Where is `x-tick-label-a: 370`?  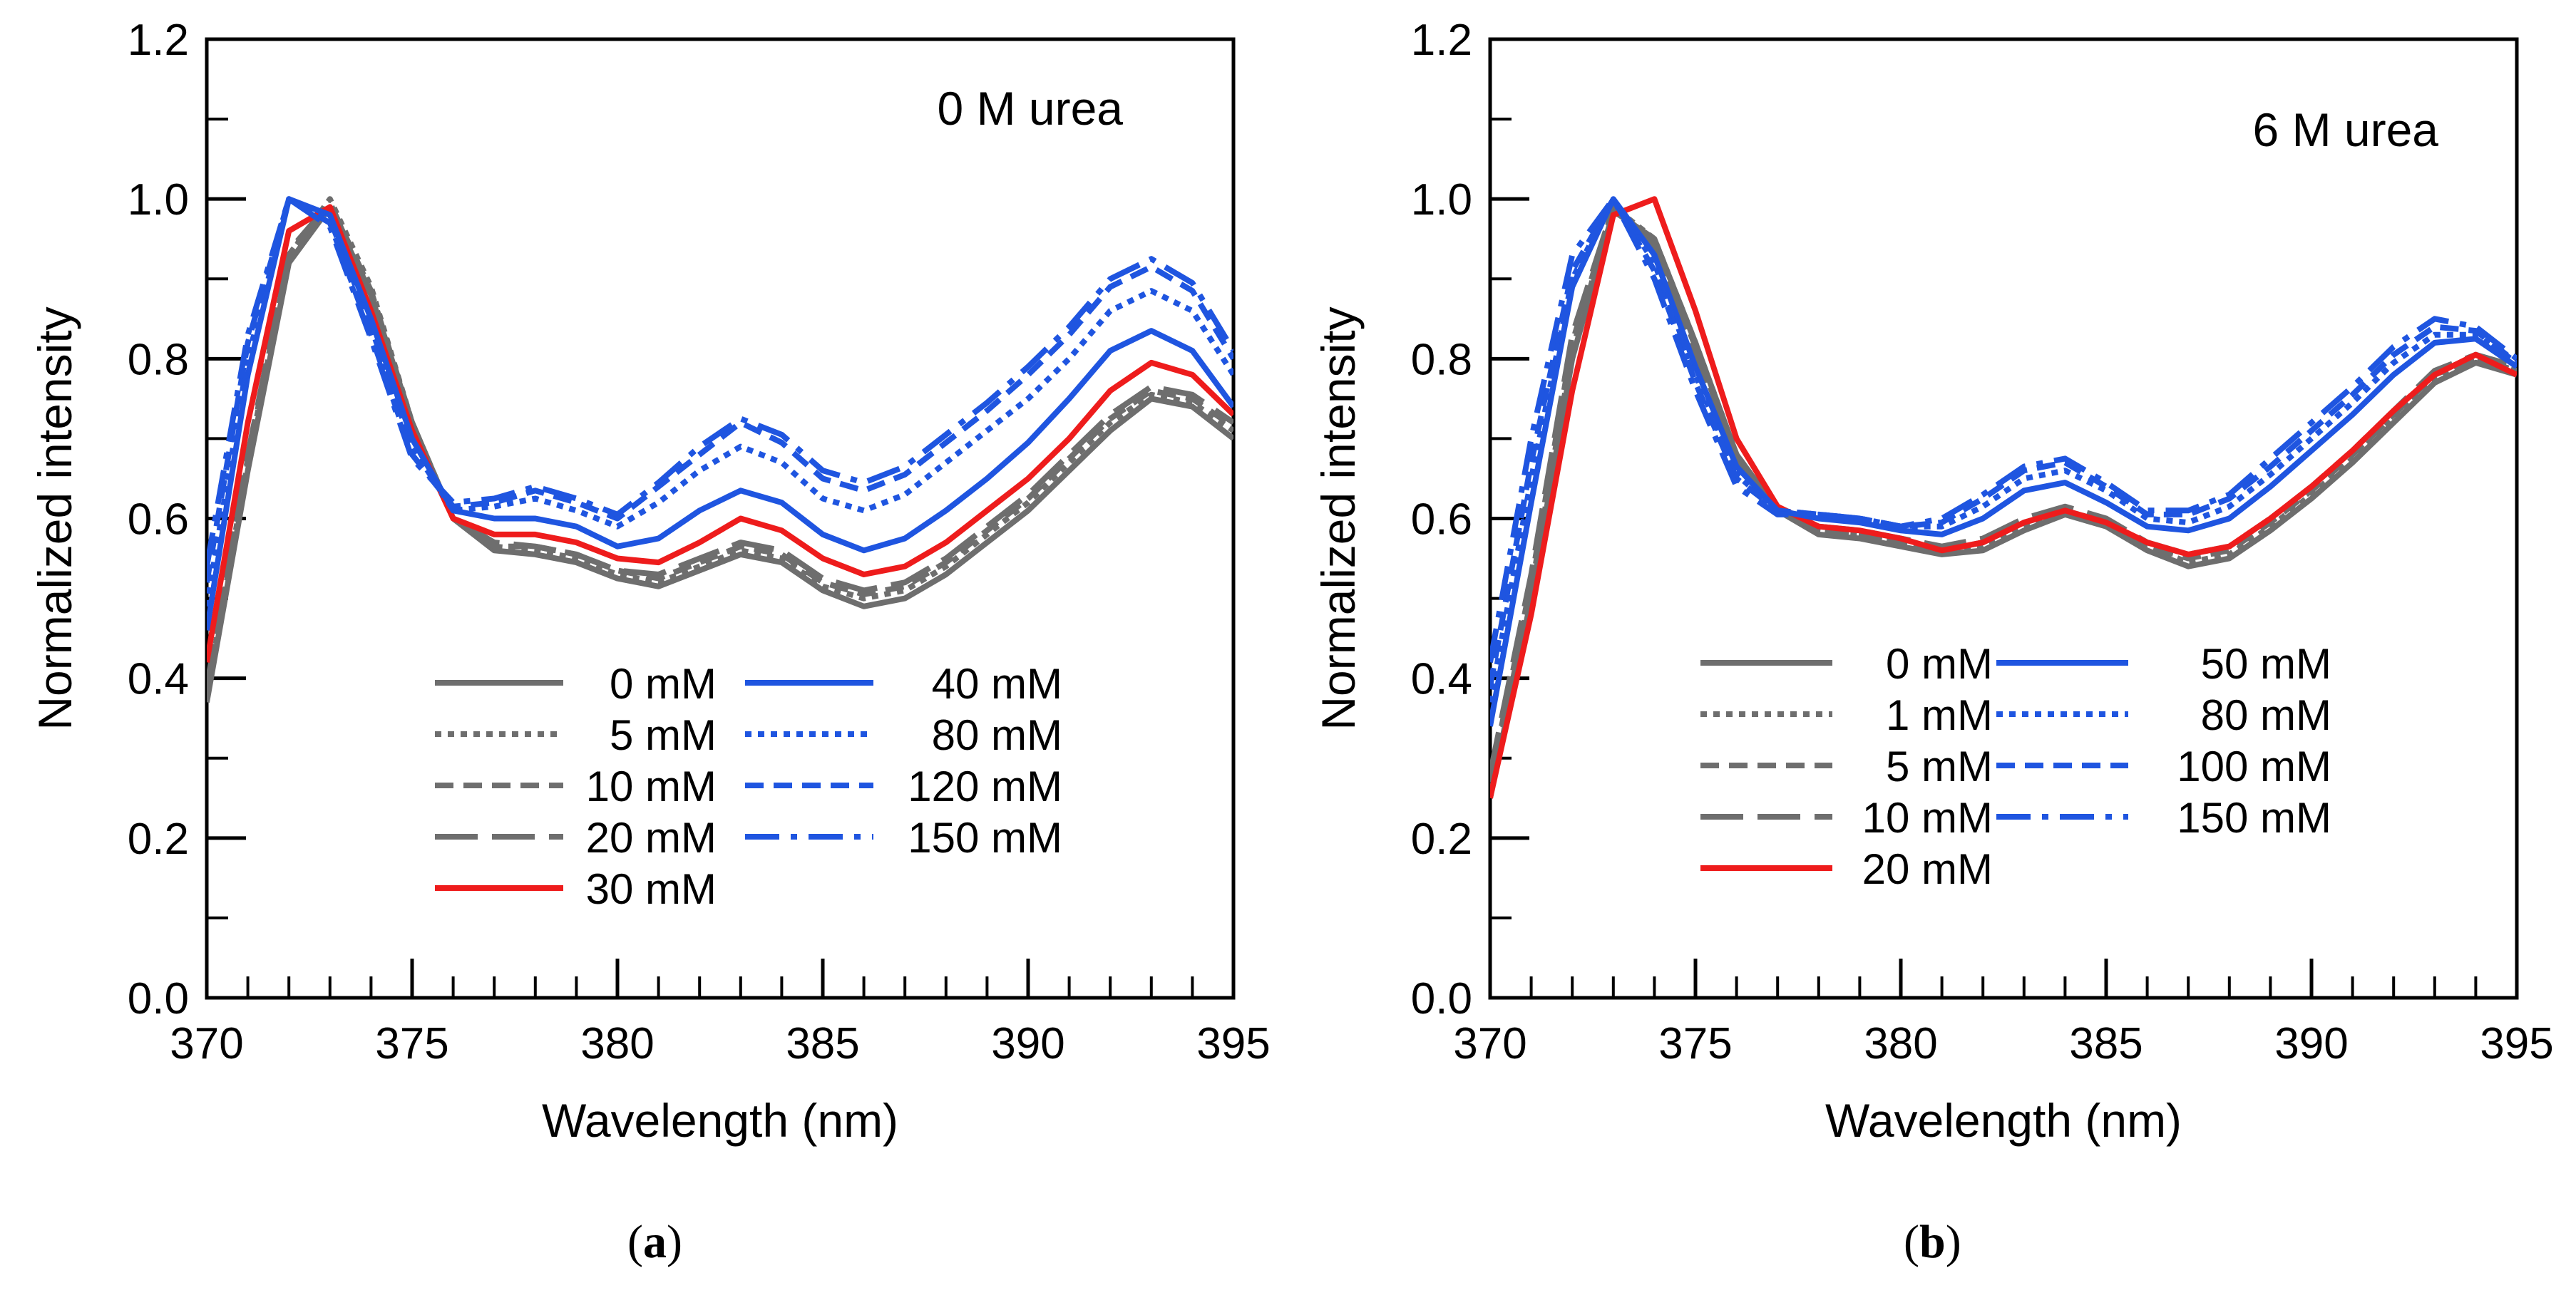 x-tick-label-a: 370 is located at coordinates (206, 1043).